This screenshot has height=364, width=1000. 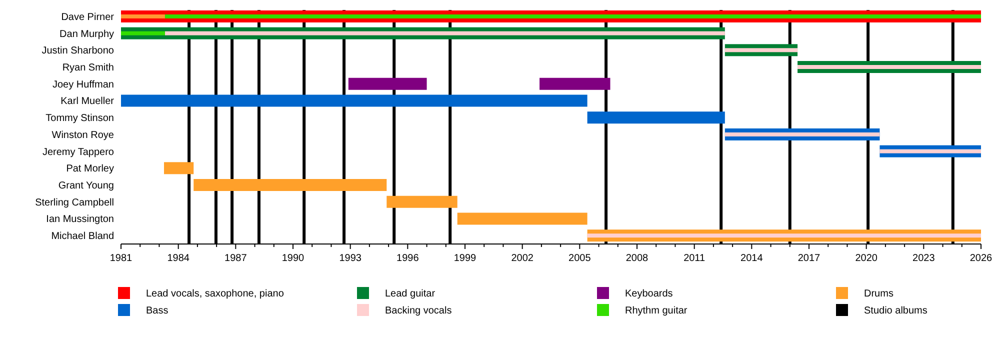 What do you see at coordinates (86, 186) in the screenshot?
I see `y-tick-label: Grant Young` at bounding box center [86, 186].